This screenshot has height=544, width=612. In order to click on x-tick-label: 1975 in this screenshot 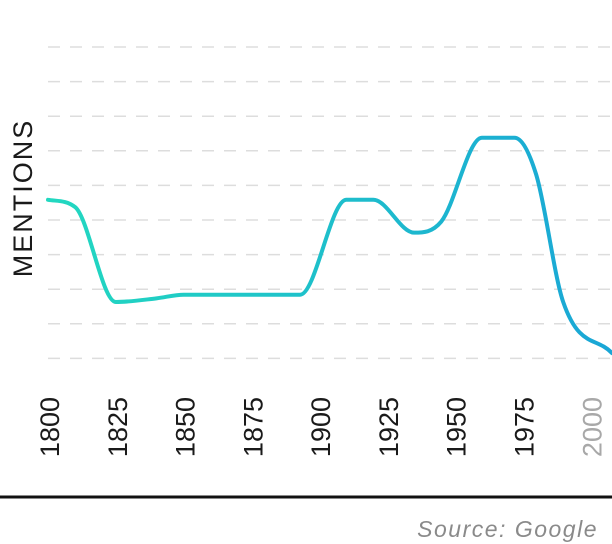, I will do `click(525, 427)`.